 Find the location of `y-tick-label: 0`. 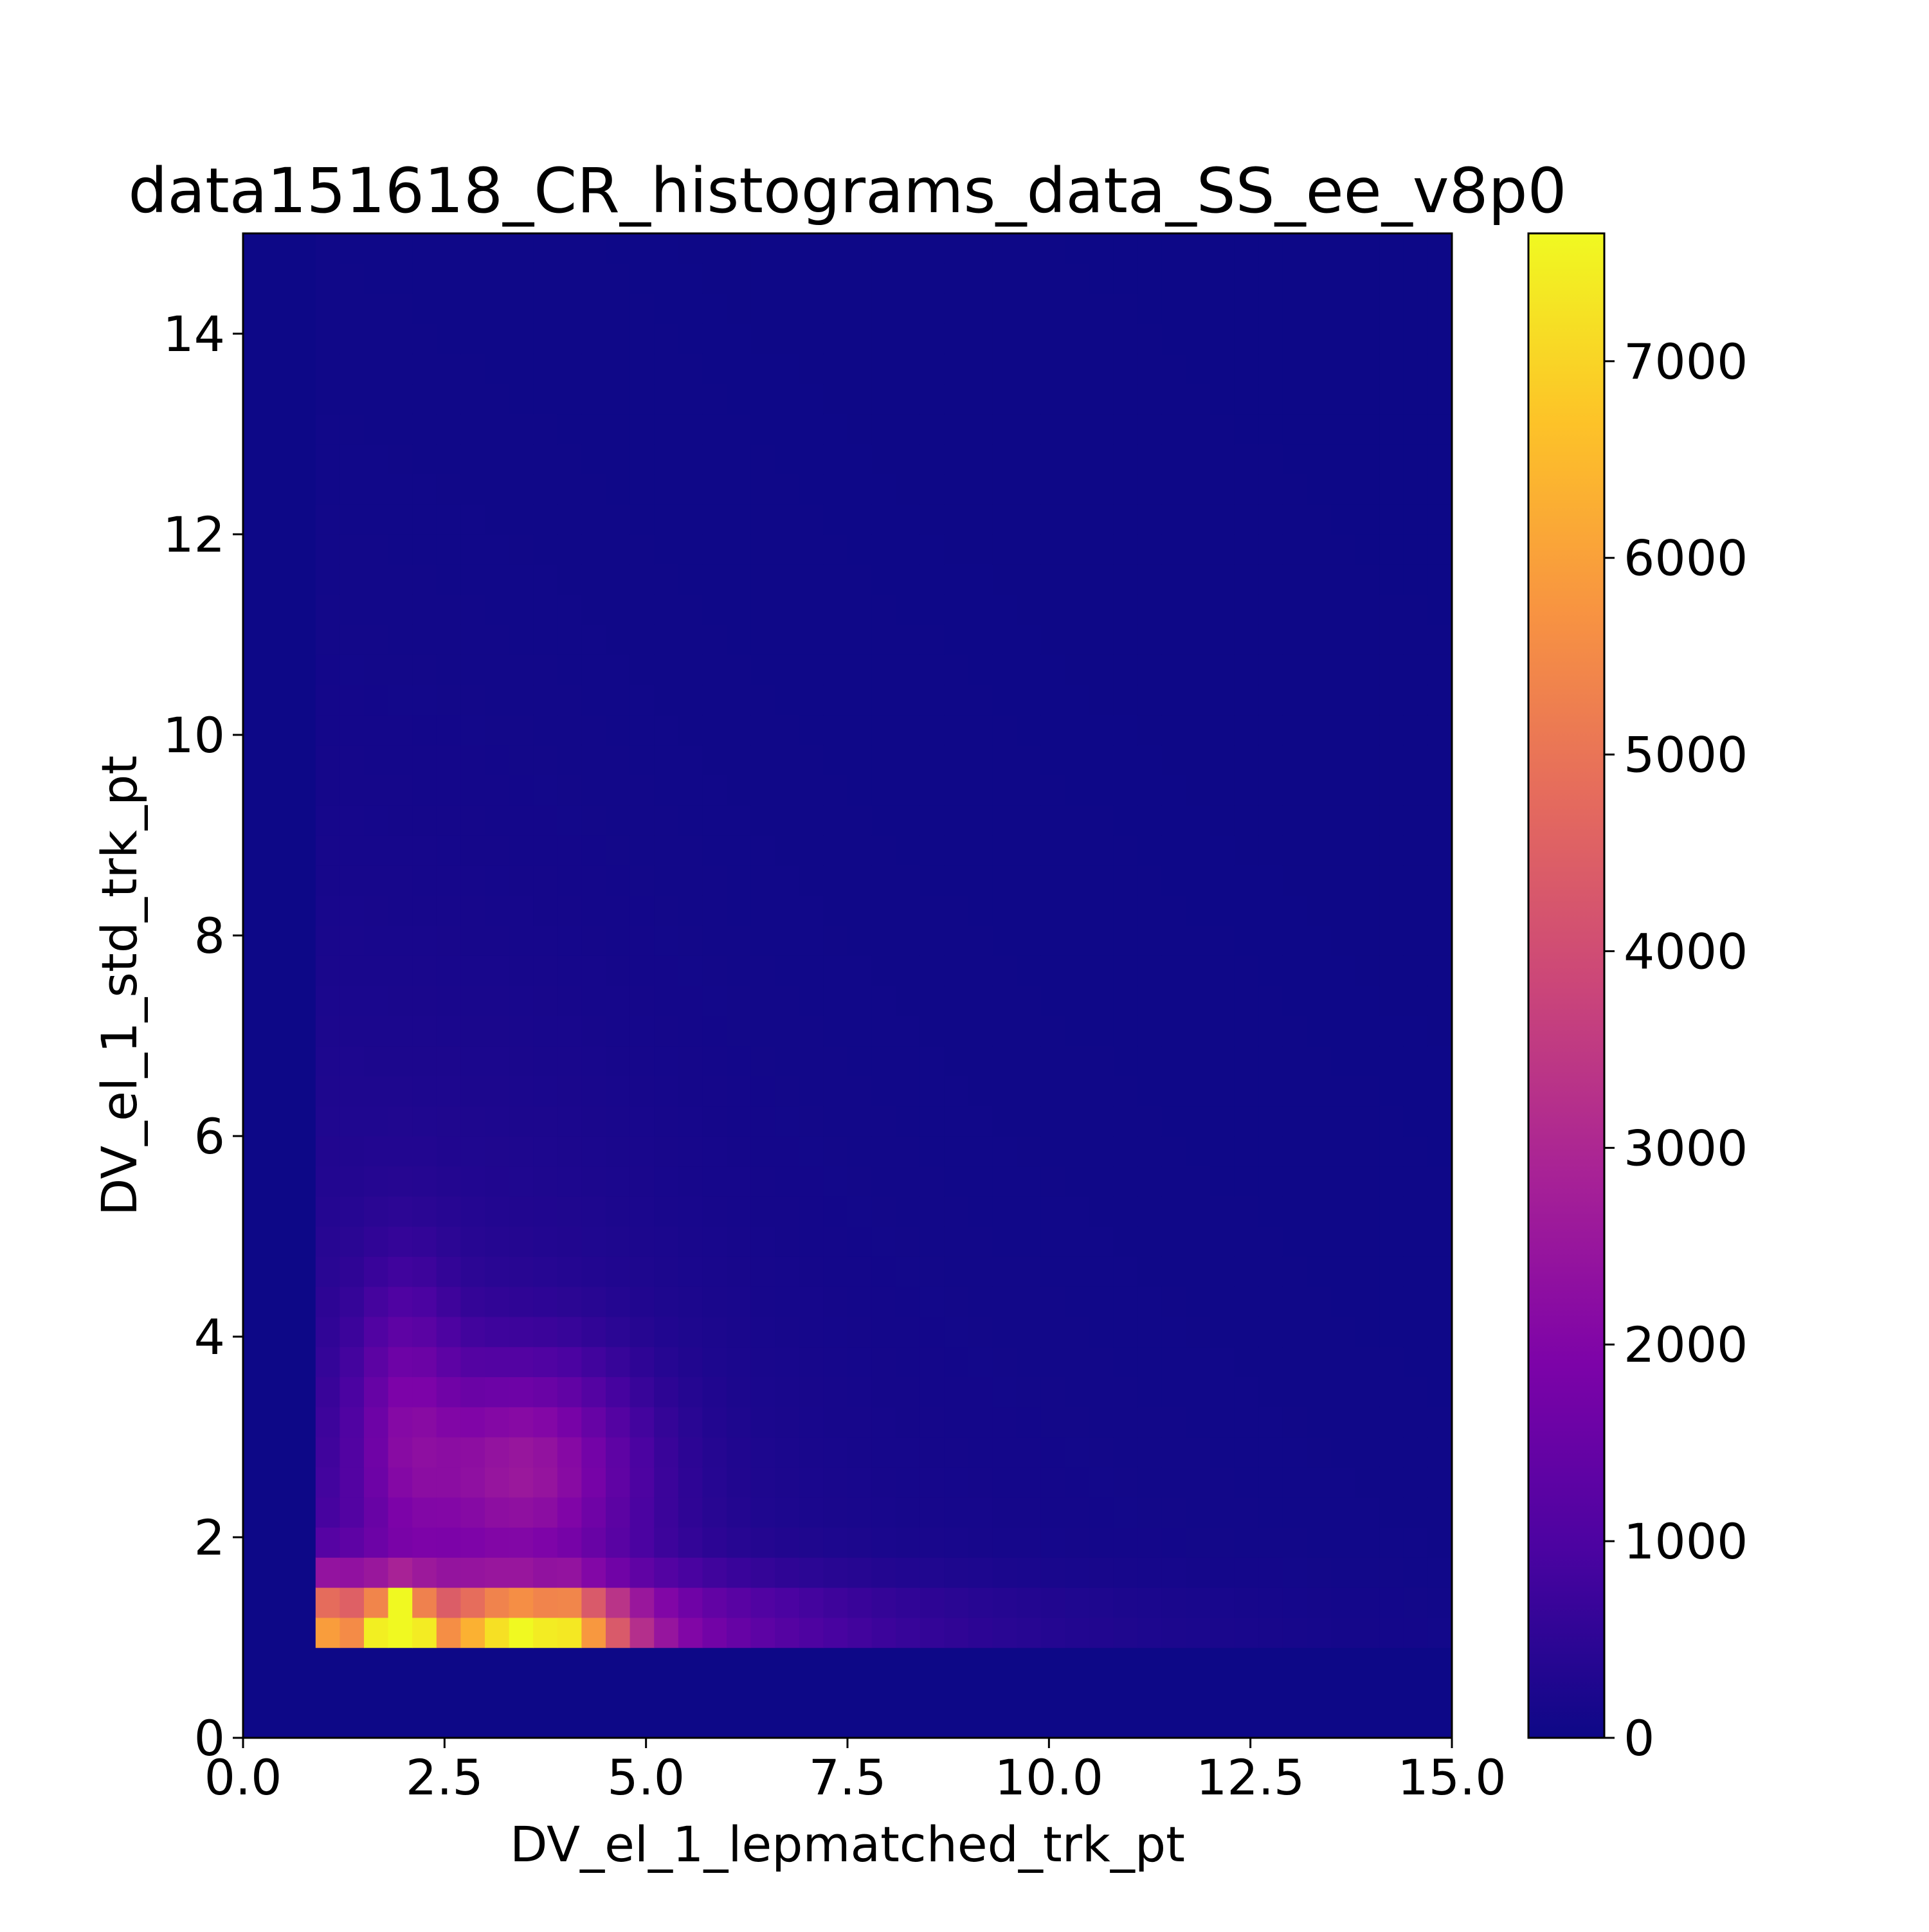

y-tick-label: 0 is located at coordinates (210, 1738).